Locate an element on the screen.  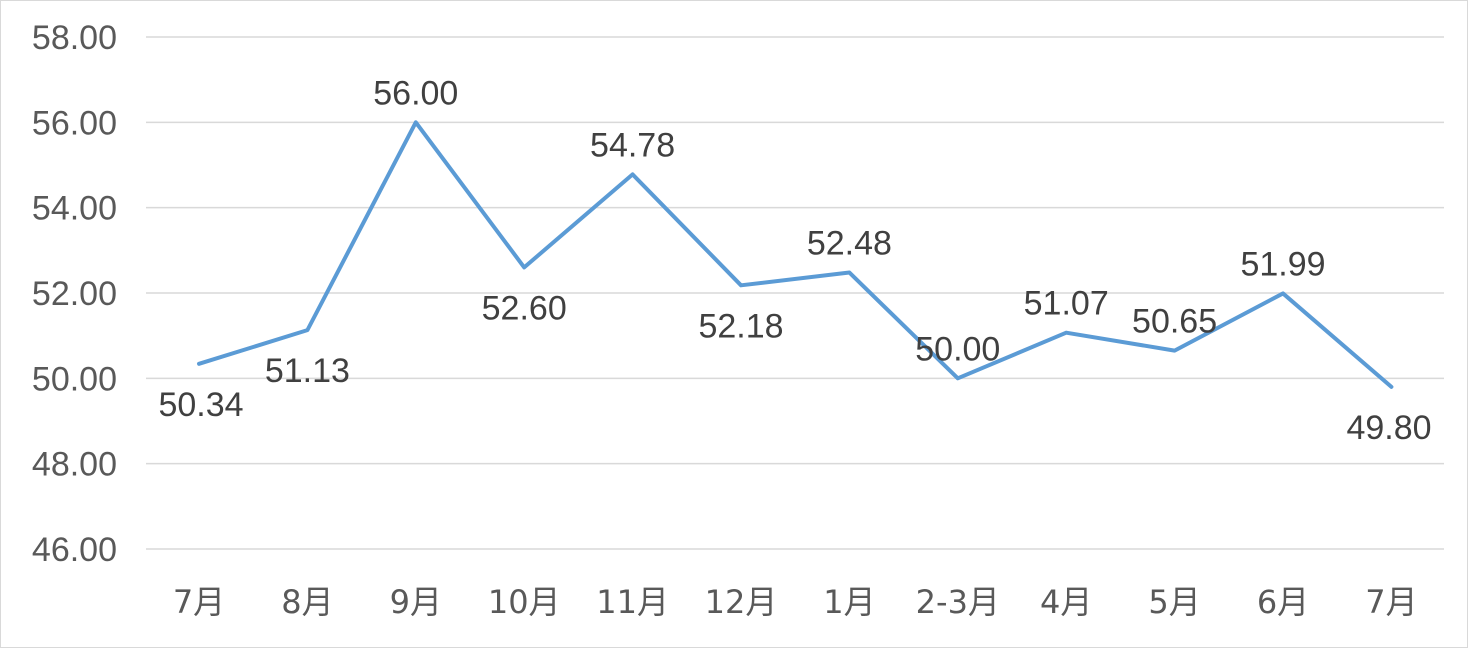
data-label: 49.80 is located at coordinates (1388, 428).